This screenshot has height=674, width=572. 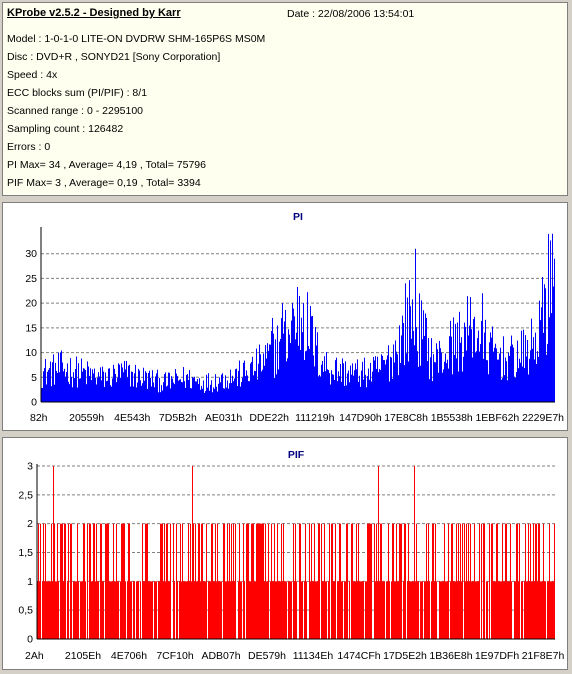 I want to click on chart-title: PIF, so click(x=296, y=455).